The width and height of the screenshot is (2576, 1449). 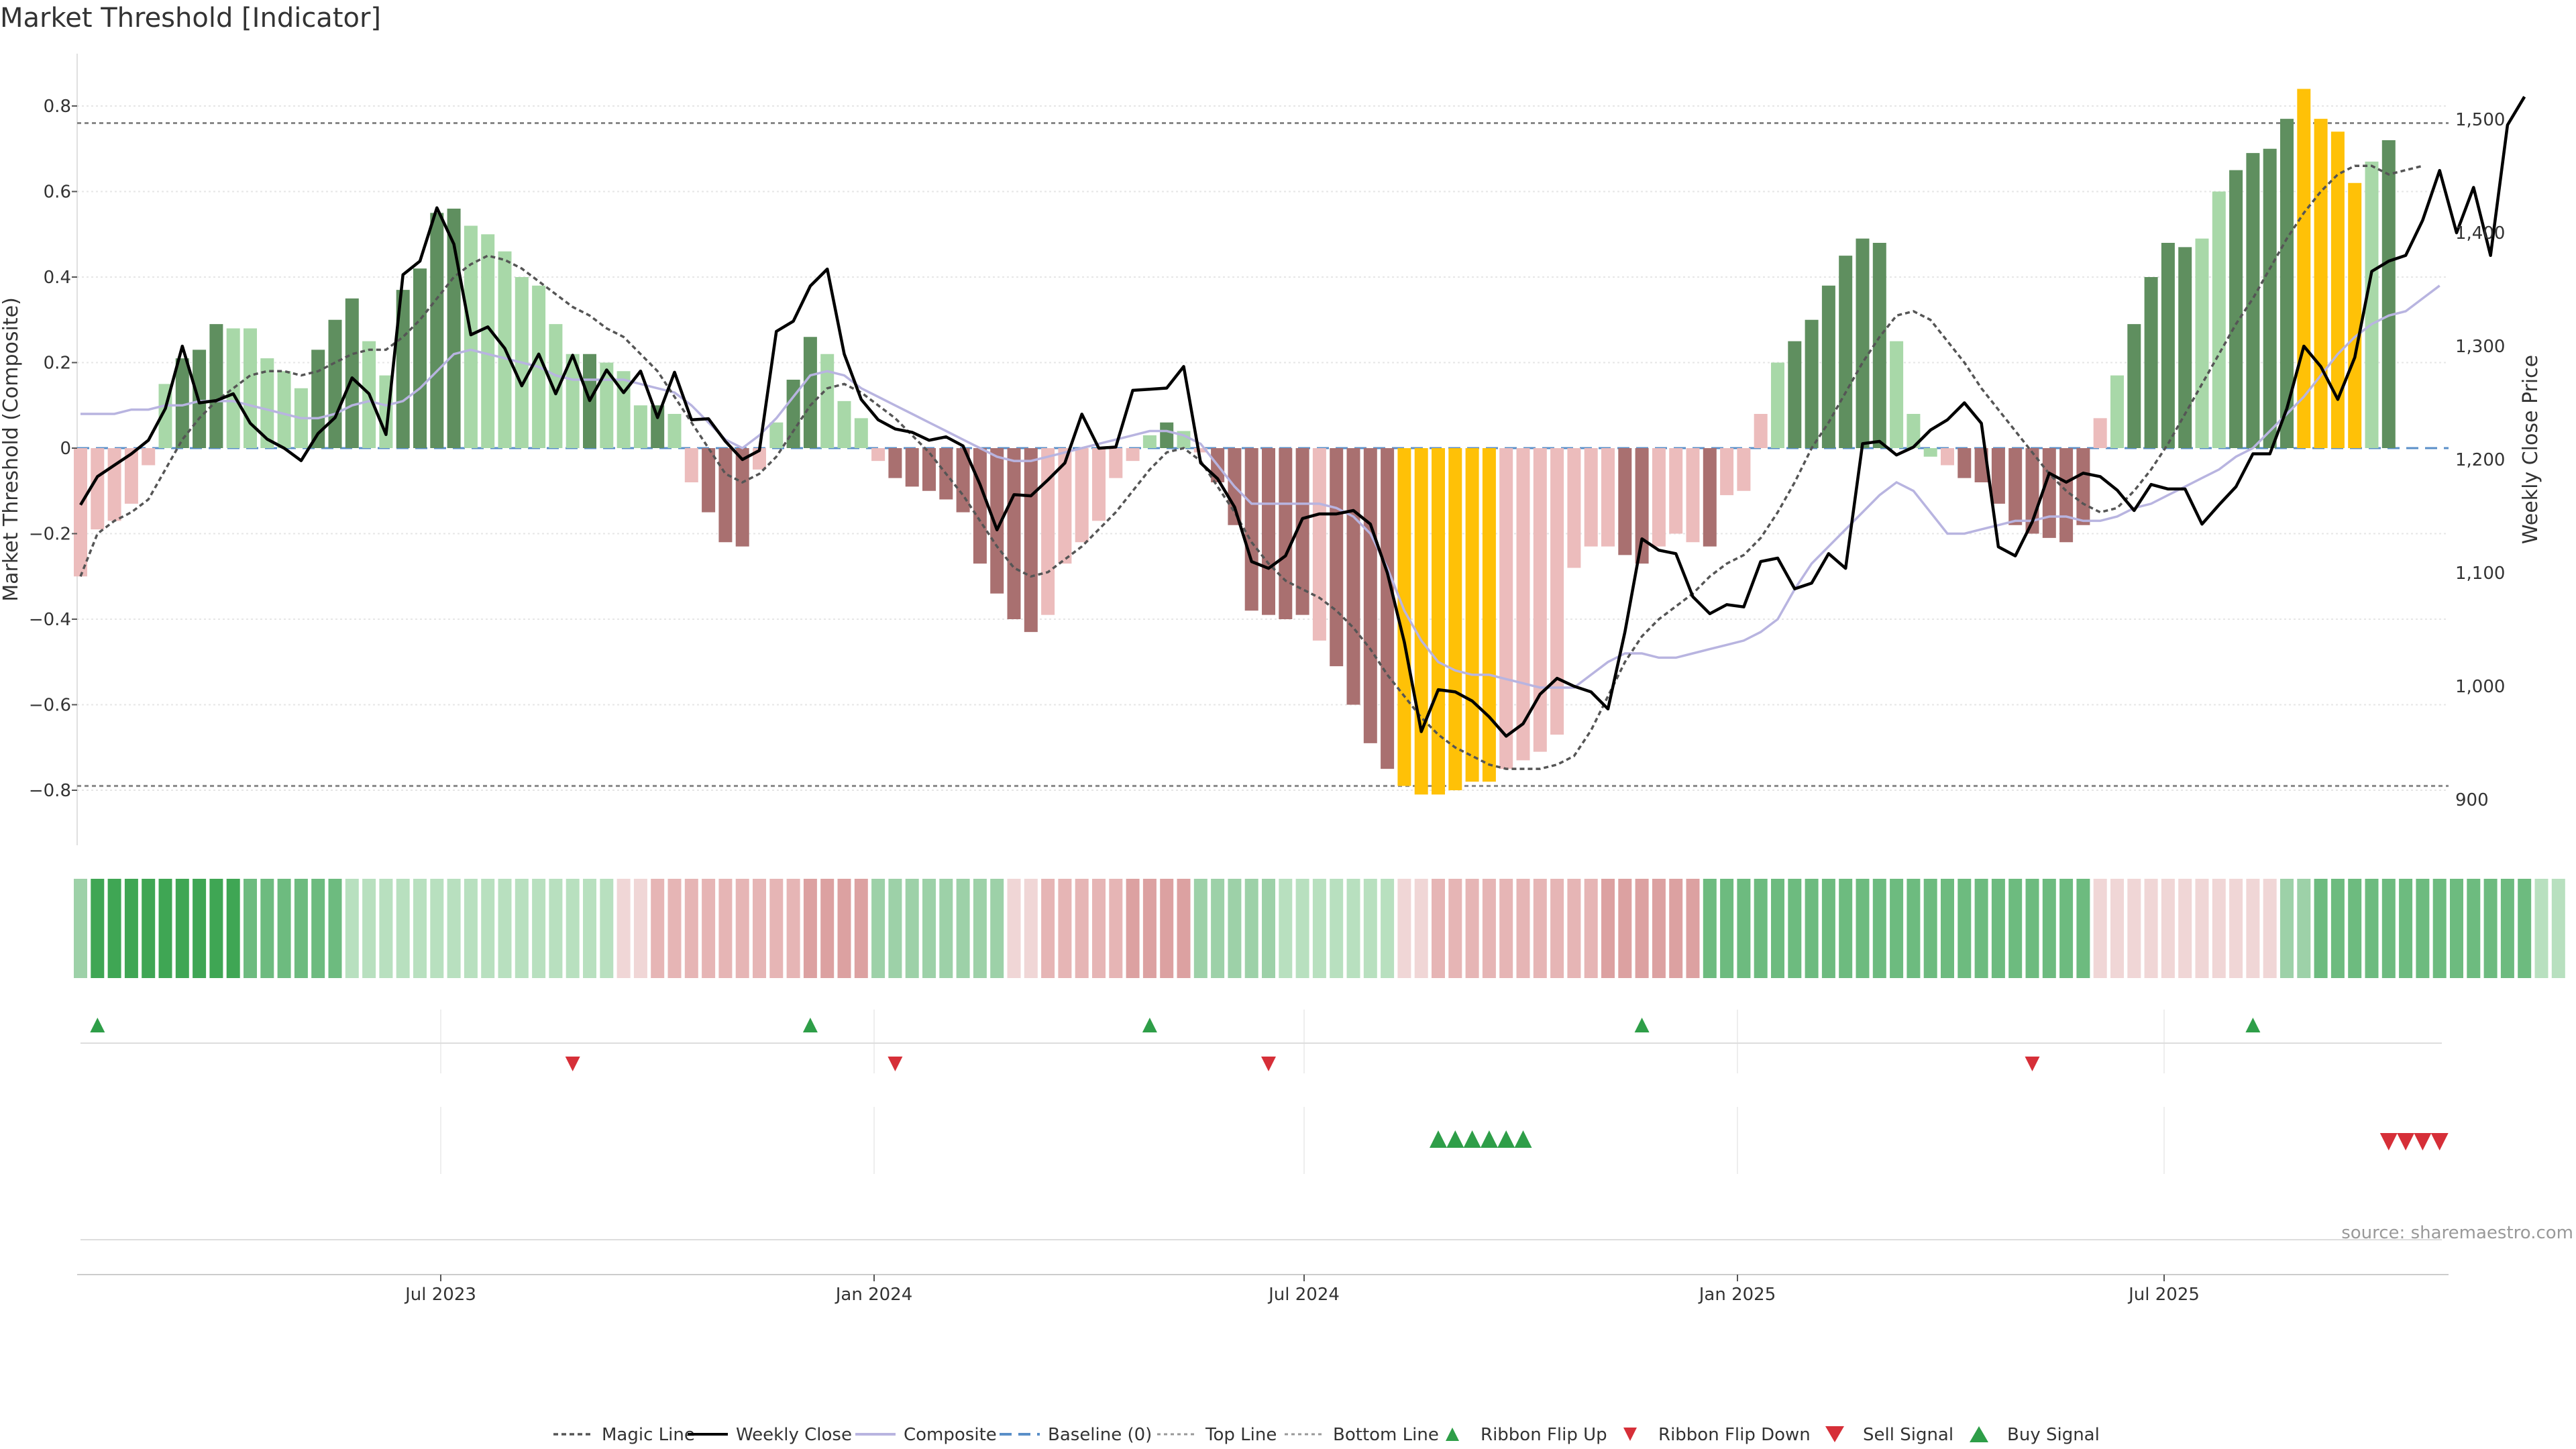 I want to click on legend-item: Top Line, so click(x=1217, y=1435).